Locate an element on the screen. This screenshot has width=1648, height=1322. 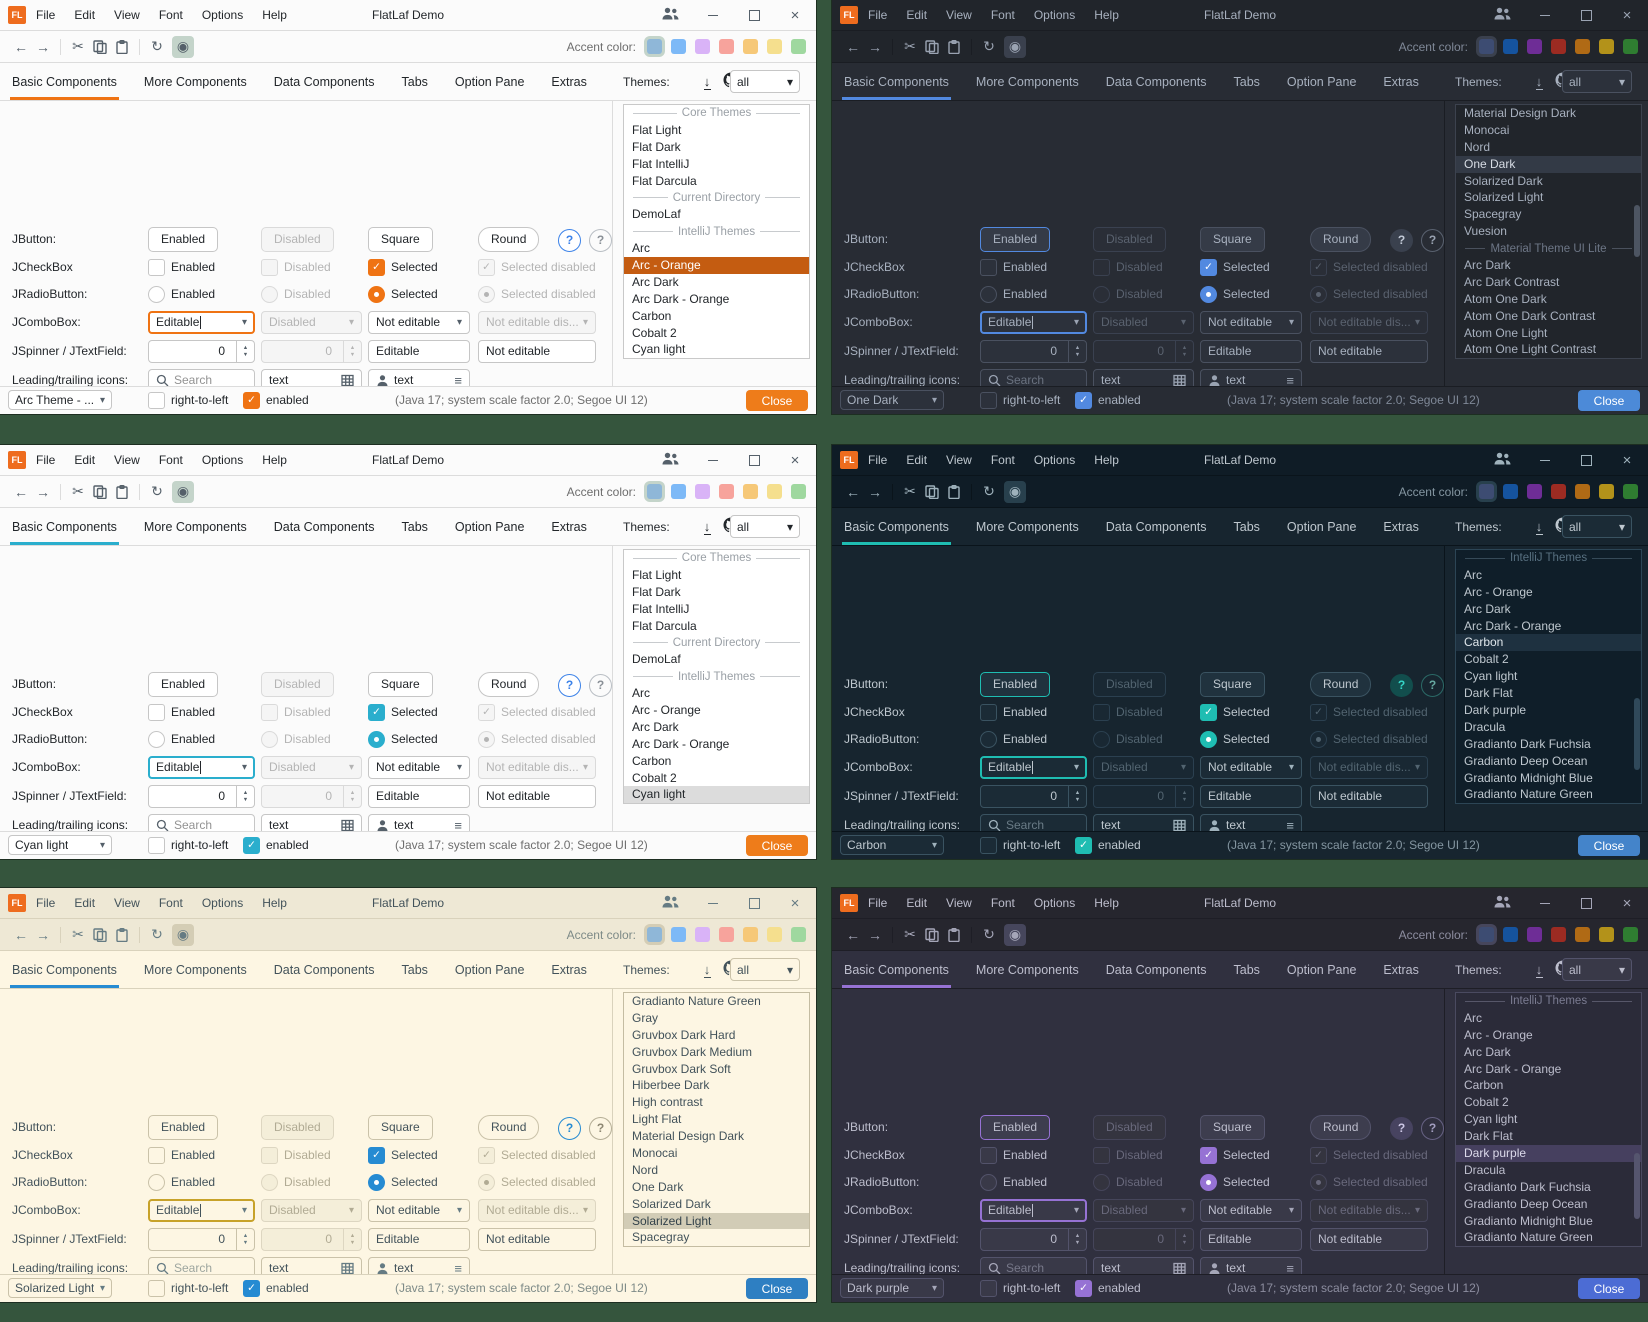
tab-data-components: Data Components is located at coordinates (324, 969).